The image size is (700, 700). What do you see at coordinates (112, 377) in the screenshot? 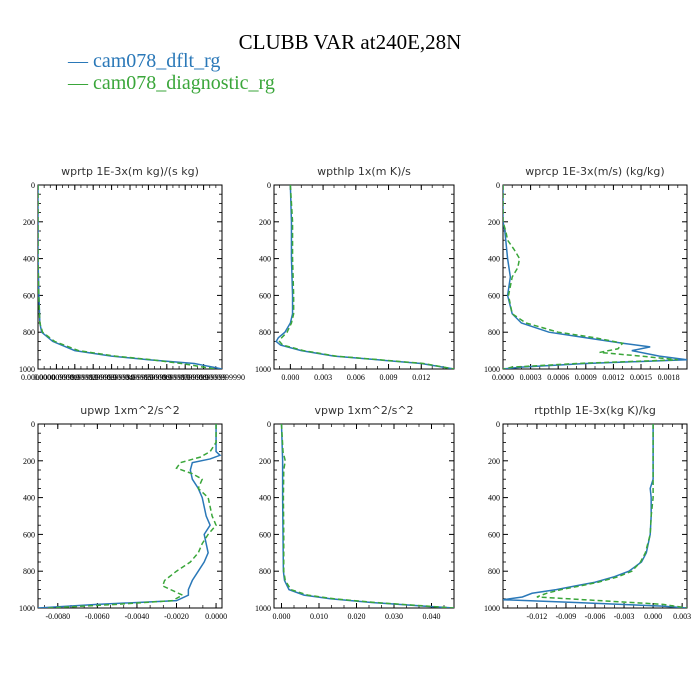
I see `x-tick-label: 0.0000399999` at bounding box center [112, 377].